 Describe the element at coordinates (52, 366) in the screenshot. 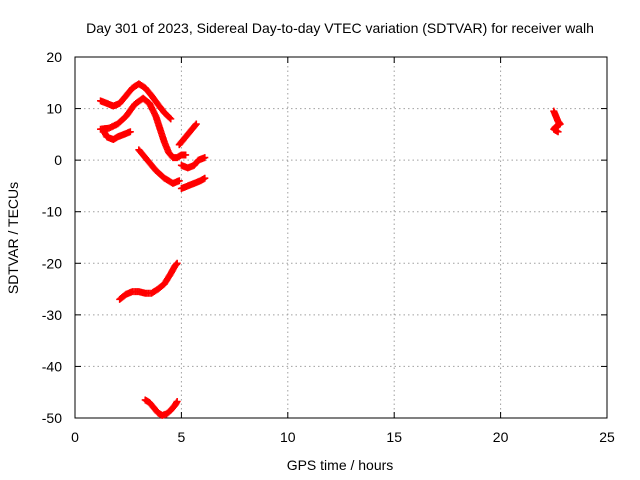

I see `y-tick-label: -40` at that location.